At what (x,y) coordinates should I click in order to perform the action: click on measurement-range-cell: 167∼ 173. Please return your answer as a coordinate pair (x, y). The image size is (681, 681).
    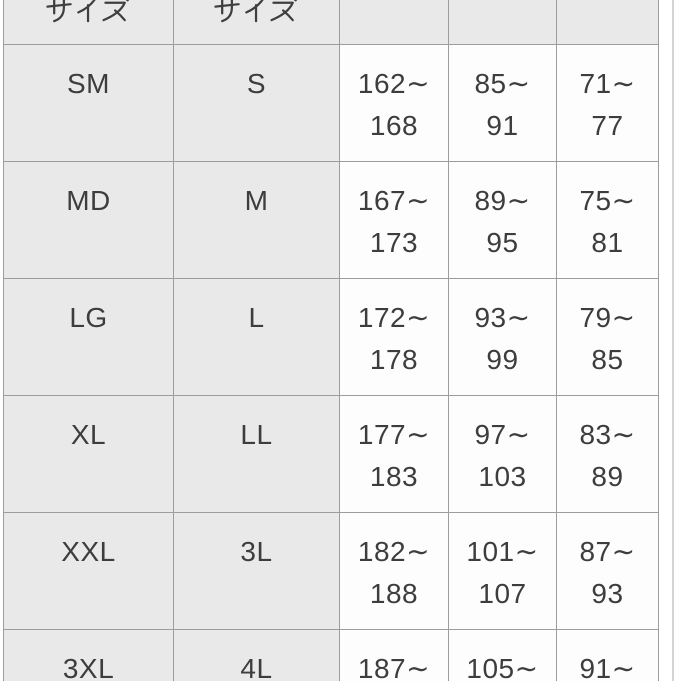
    Looking at the image, I should click on (394, 220).